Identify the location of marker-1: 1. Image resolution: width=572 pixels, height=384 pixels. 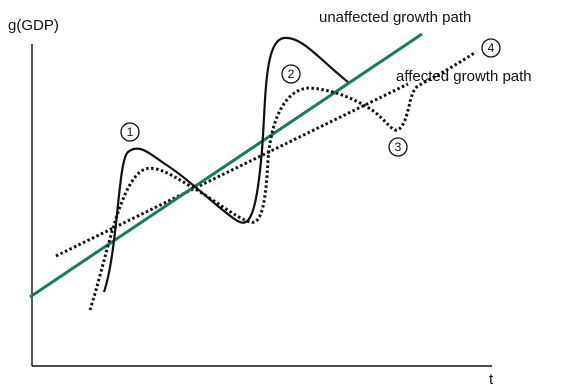
(130, 132).